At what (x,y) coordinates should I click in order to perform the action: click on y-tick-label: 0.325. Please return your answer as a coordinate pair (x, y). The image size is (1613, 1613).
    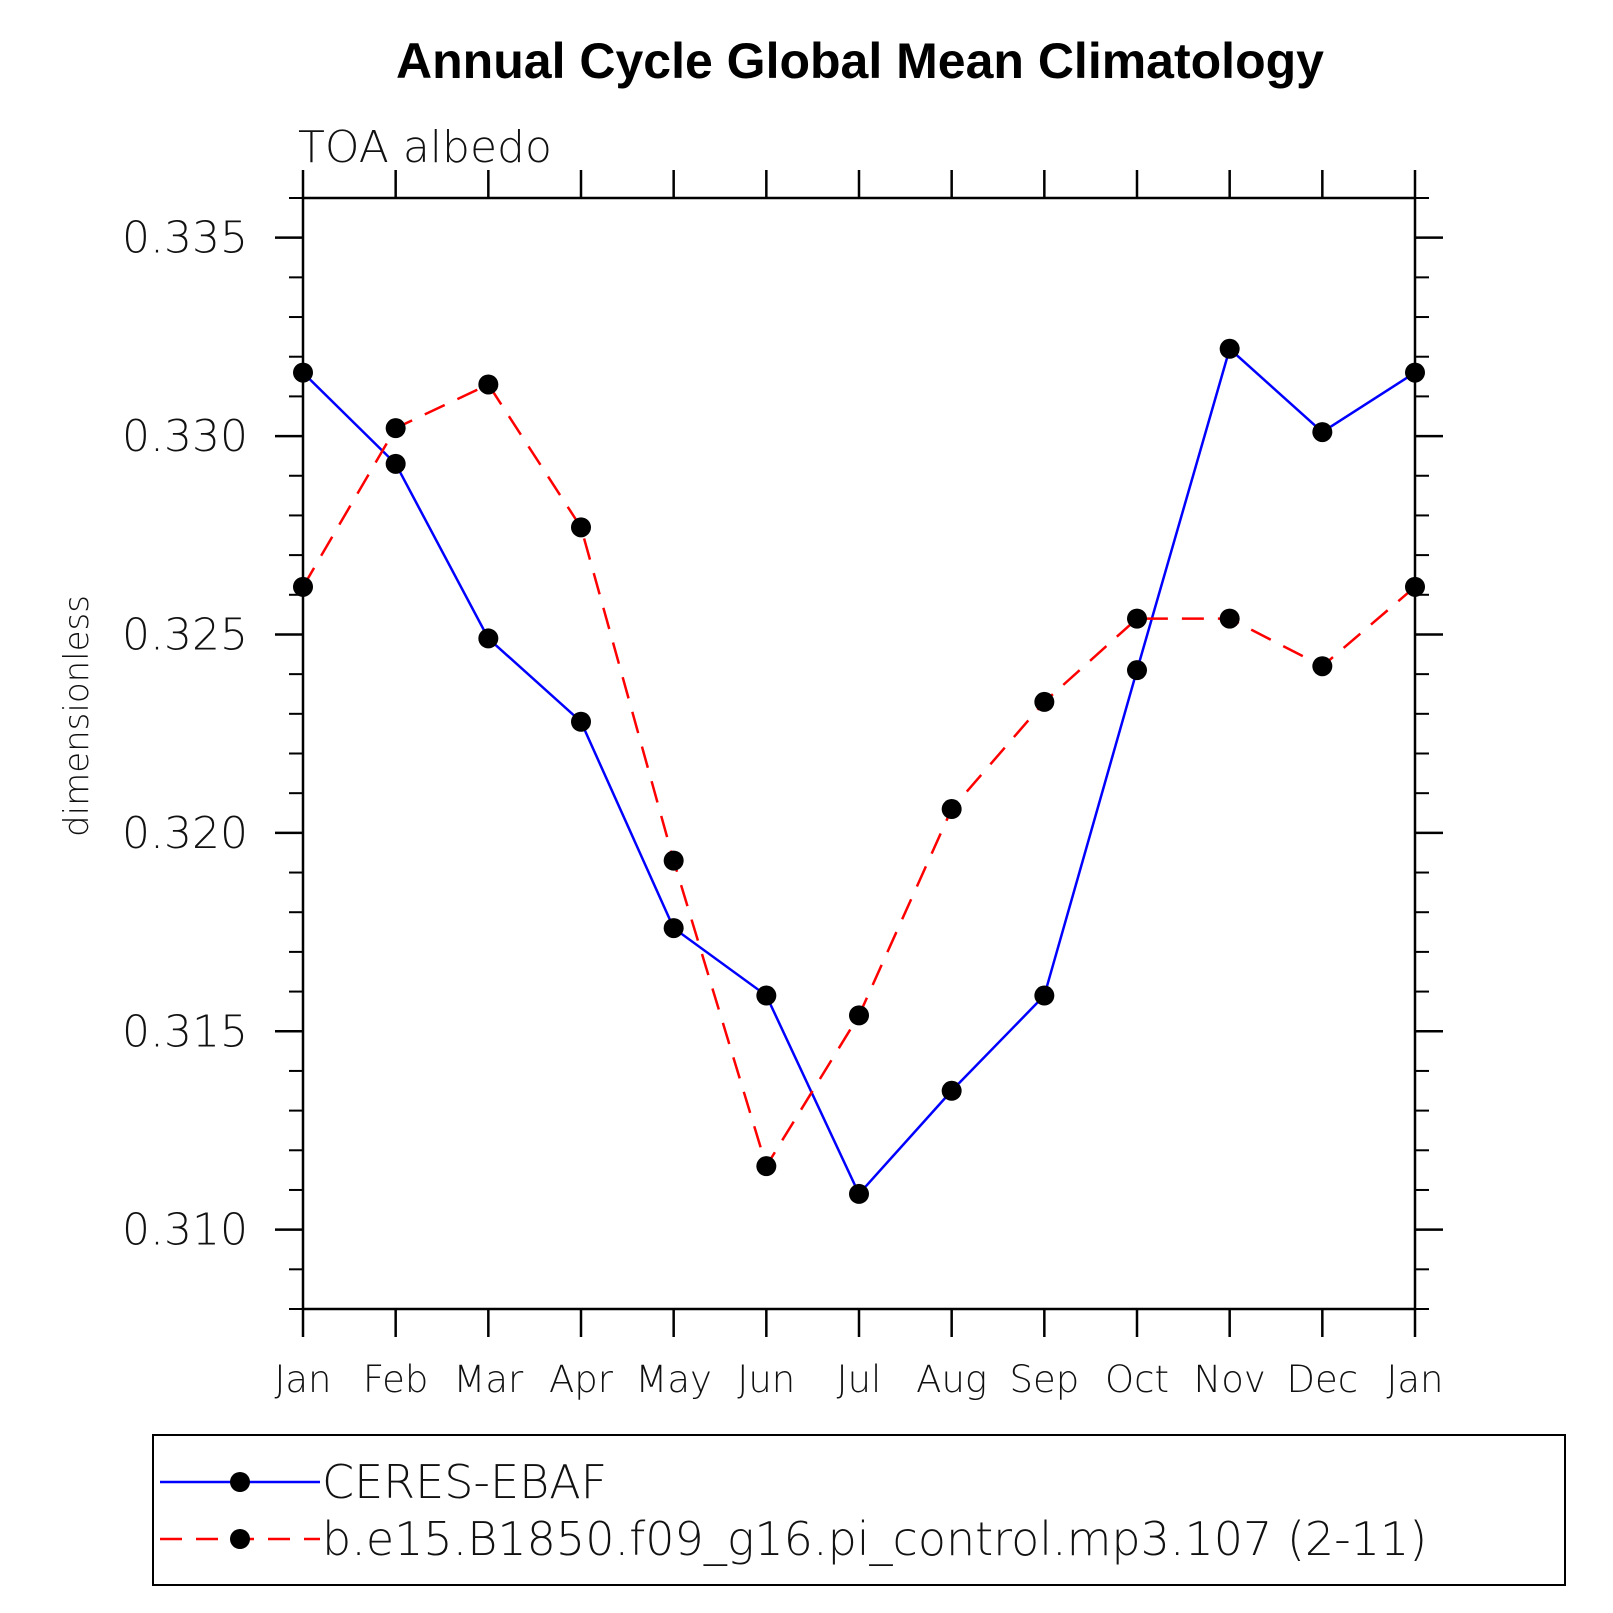
    Looking at the image, I should click on (185, 634).